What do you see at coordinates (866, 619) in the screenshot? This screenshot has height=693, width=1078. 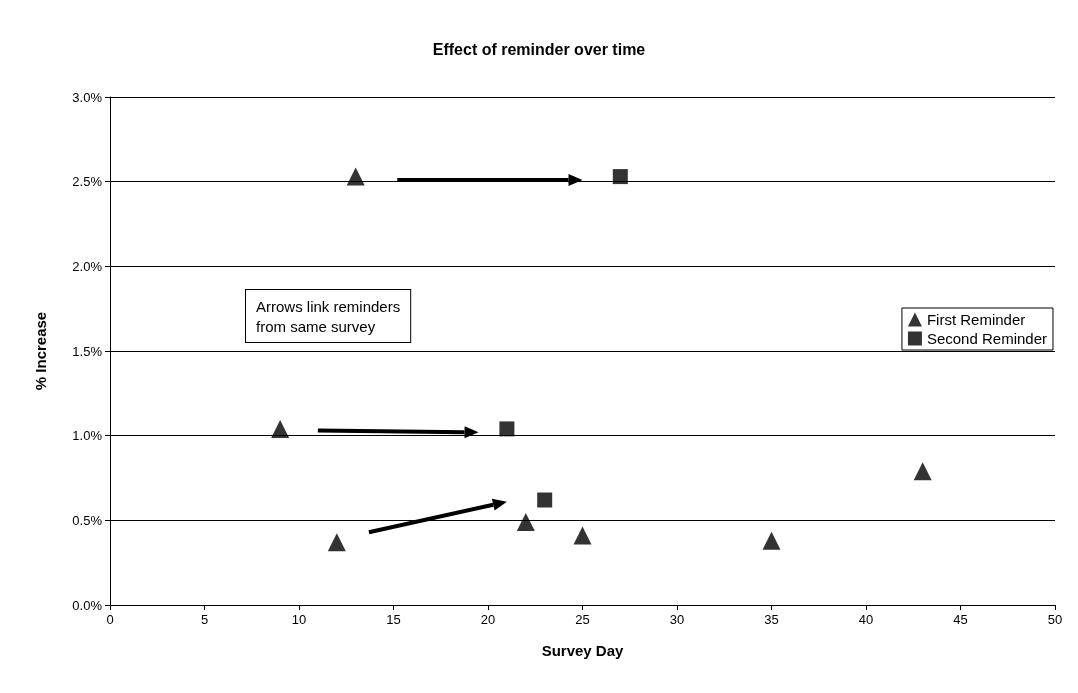 I see `x-tick-label: 40` at bounding box center [866, 619].